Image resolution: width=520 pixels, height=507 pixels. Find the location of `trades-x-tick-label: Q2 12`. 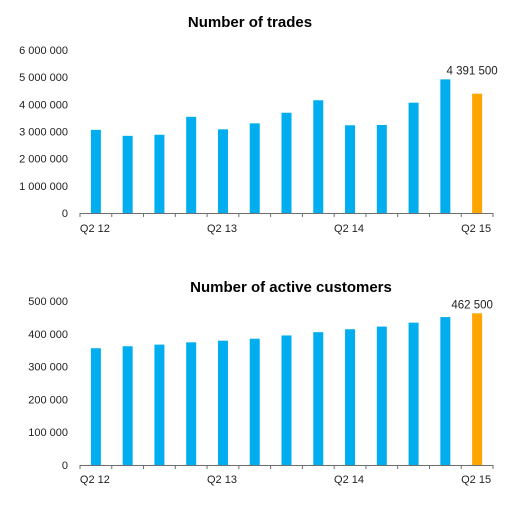

trades-x-tick-label: Q2 12 is located at coordinates (95, 229).